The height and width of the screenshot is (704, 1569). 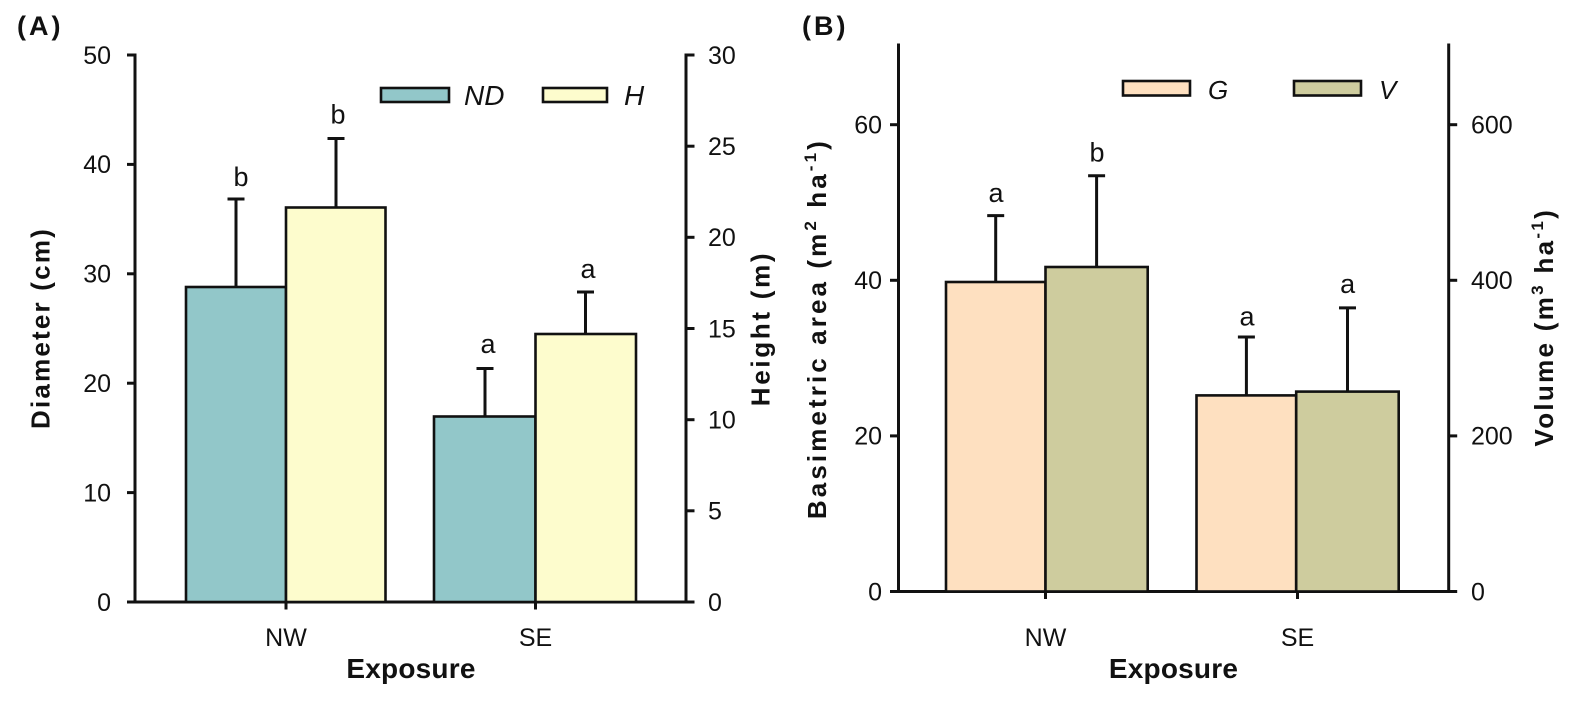 What do you see at coordinates (1492, 126) in the screenshot?
I see `svg-text: 600` at bounding box center [1492, 126].